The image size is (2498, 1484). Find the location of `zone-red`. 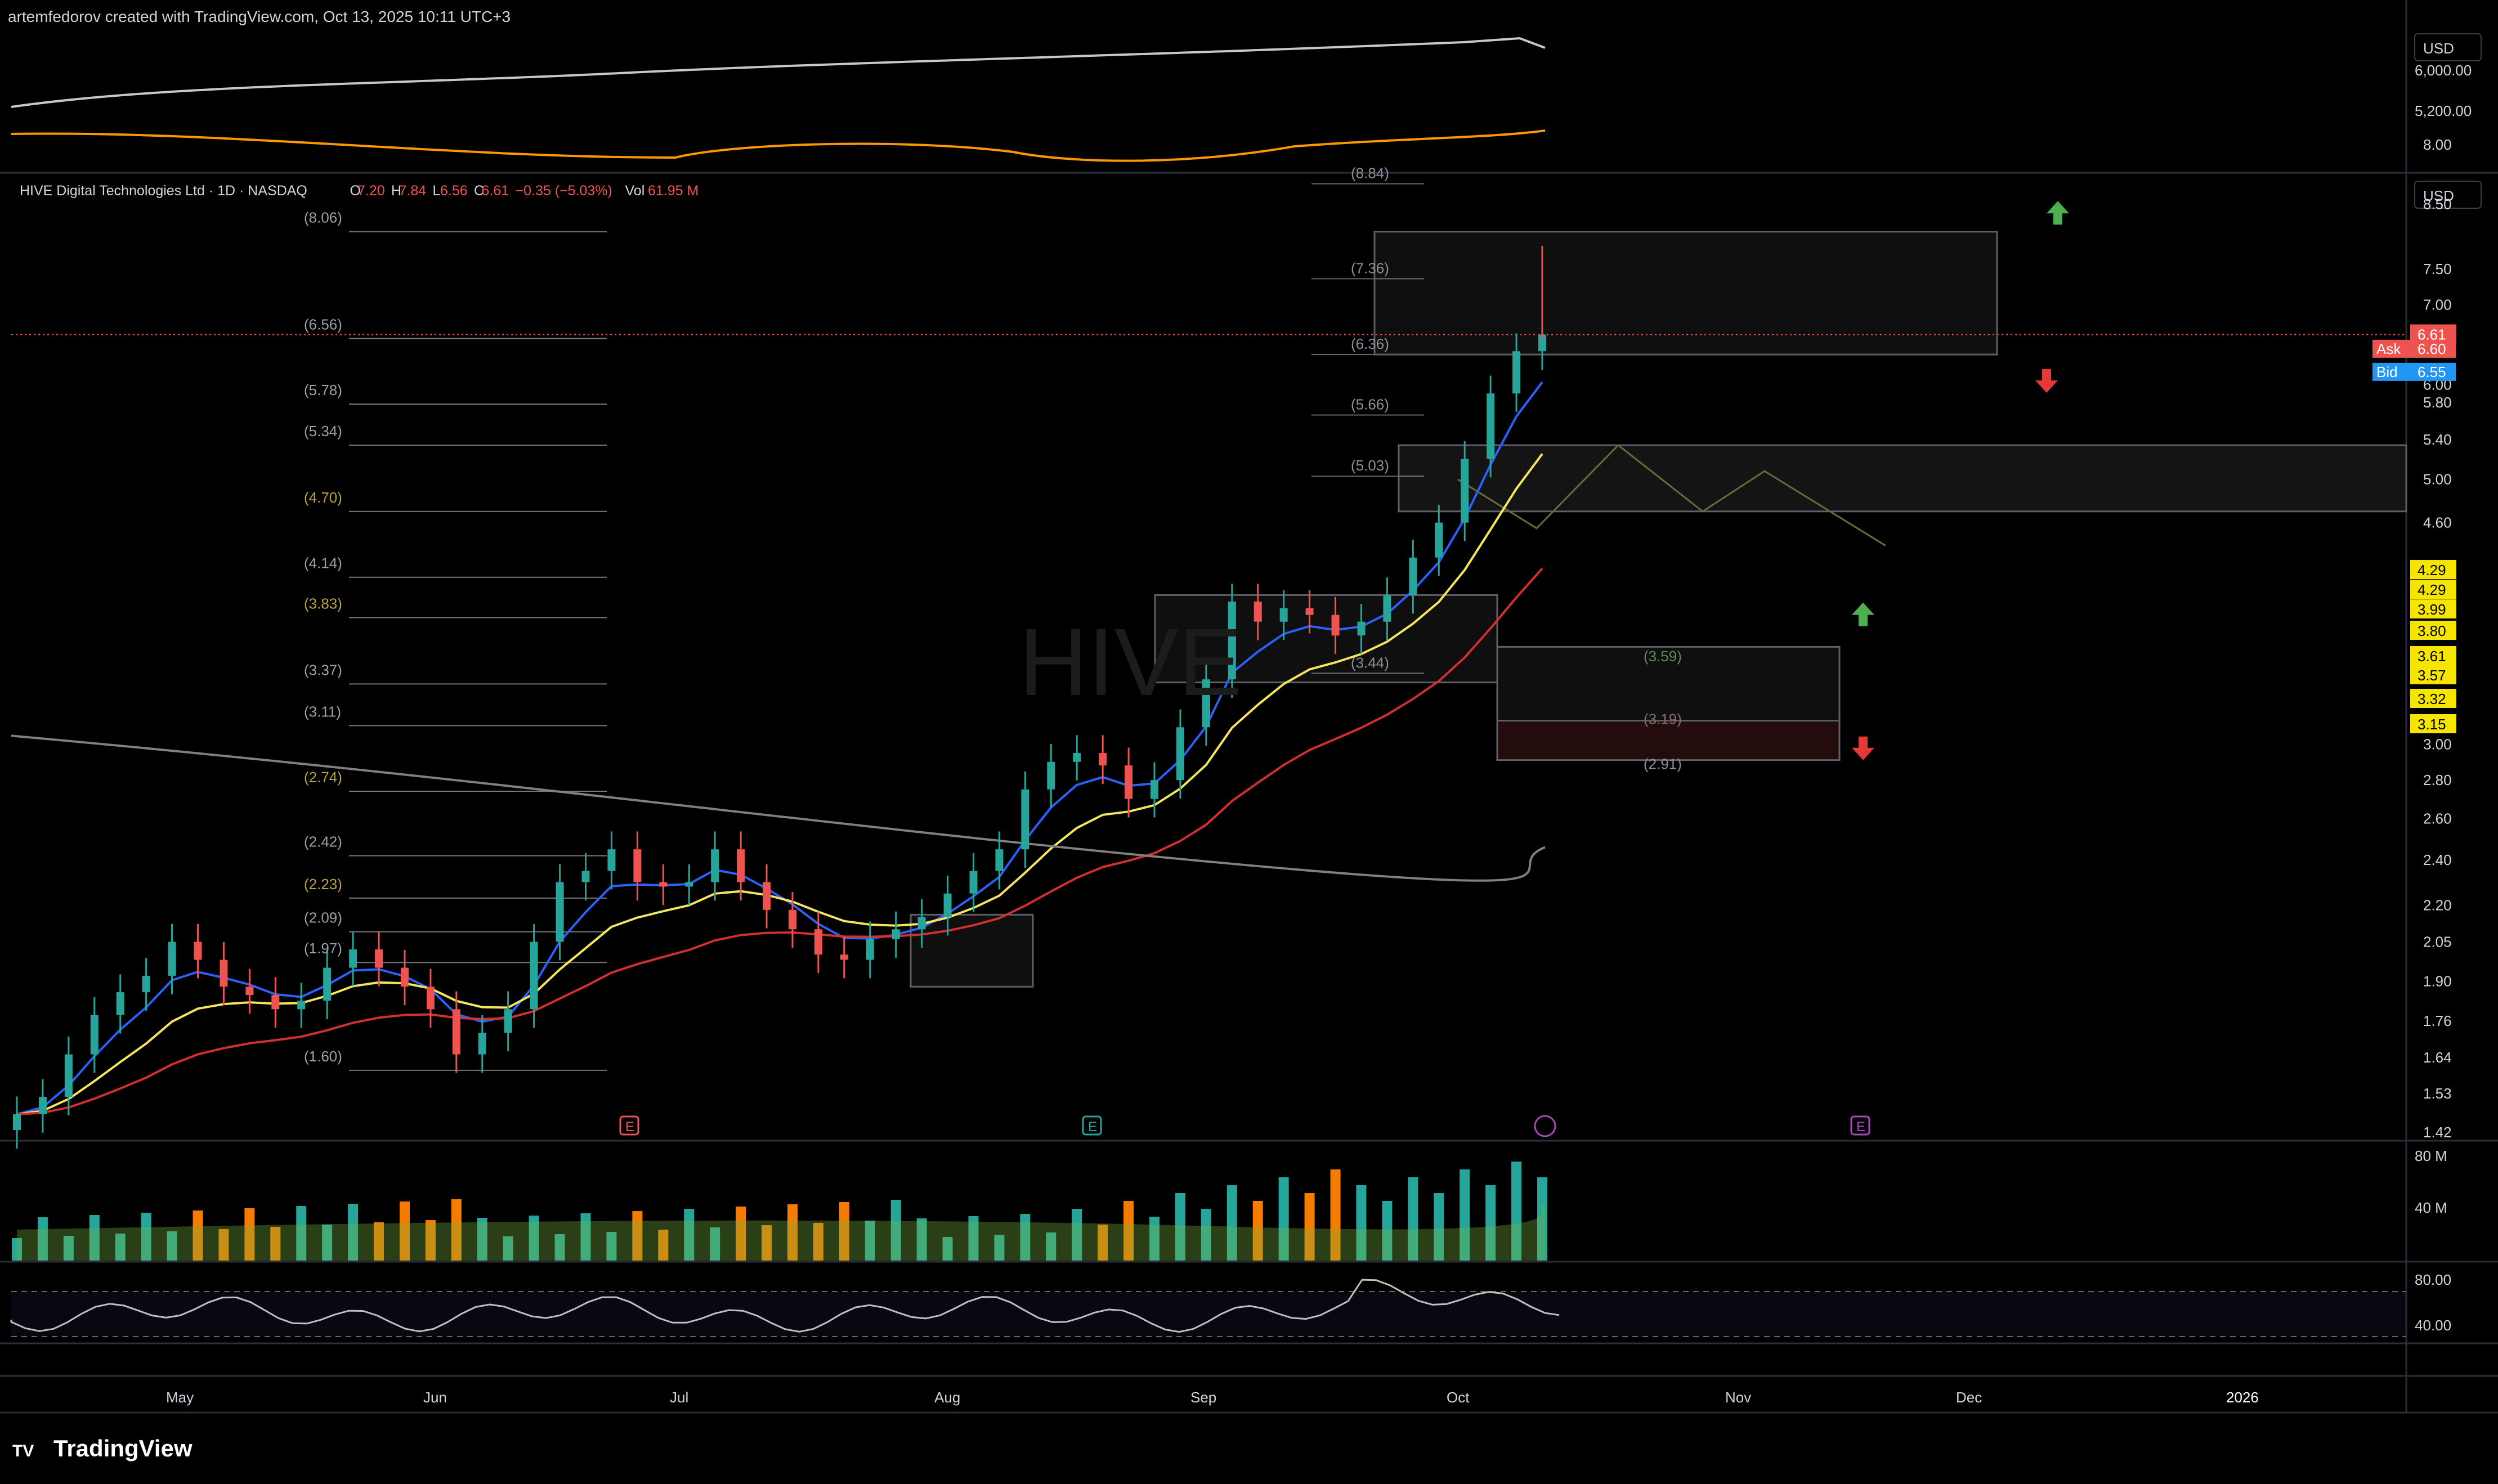

zone-red is located at coordinates (1668, 741).